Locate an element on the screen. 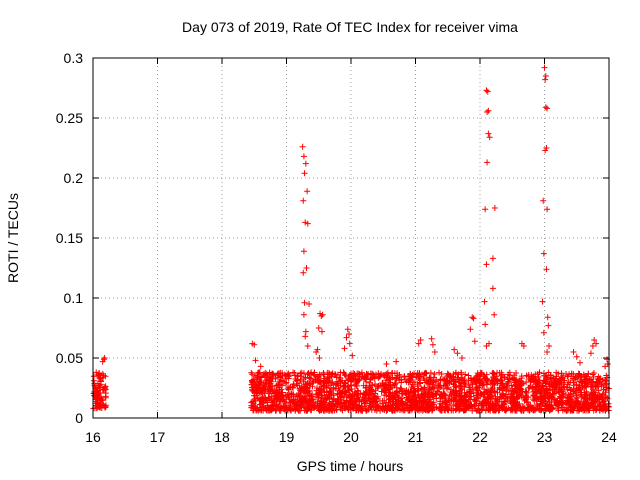 The width and height of the screenshot is (640, 480). x-tick-label: 18 is located at coordinates (222, 437).